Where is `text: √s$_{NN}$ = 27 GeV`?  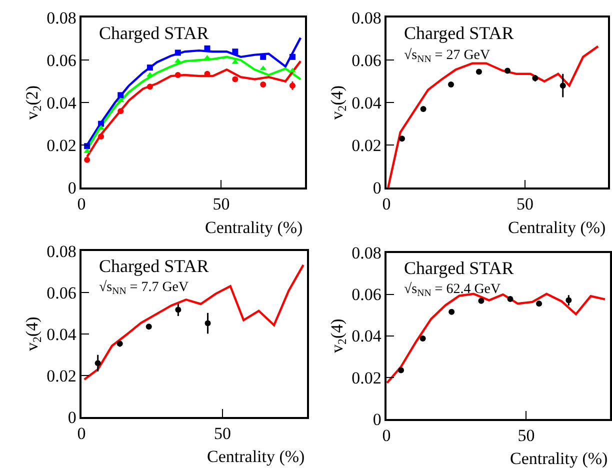
text: √s$_{NN}$ = 27 GeV is located at coordinates (447, 56).